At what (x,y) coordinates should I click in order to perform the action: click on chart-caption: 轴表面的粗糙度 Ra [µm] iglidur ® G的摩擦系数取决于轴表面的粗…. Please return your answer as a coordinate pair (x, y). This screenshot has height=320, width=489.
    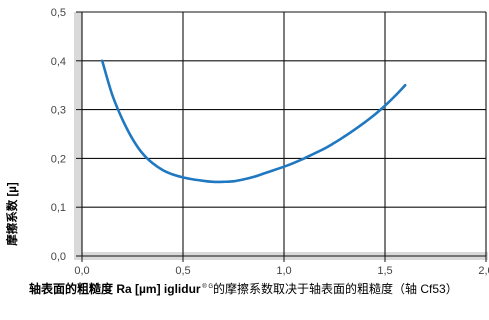
    Looking at the image, I should click on (259, 289).